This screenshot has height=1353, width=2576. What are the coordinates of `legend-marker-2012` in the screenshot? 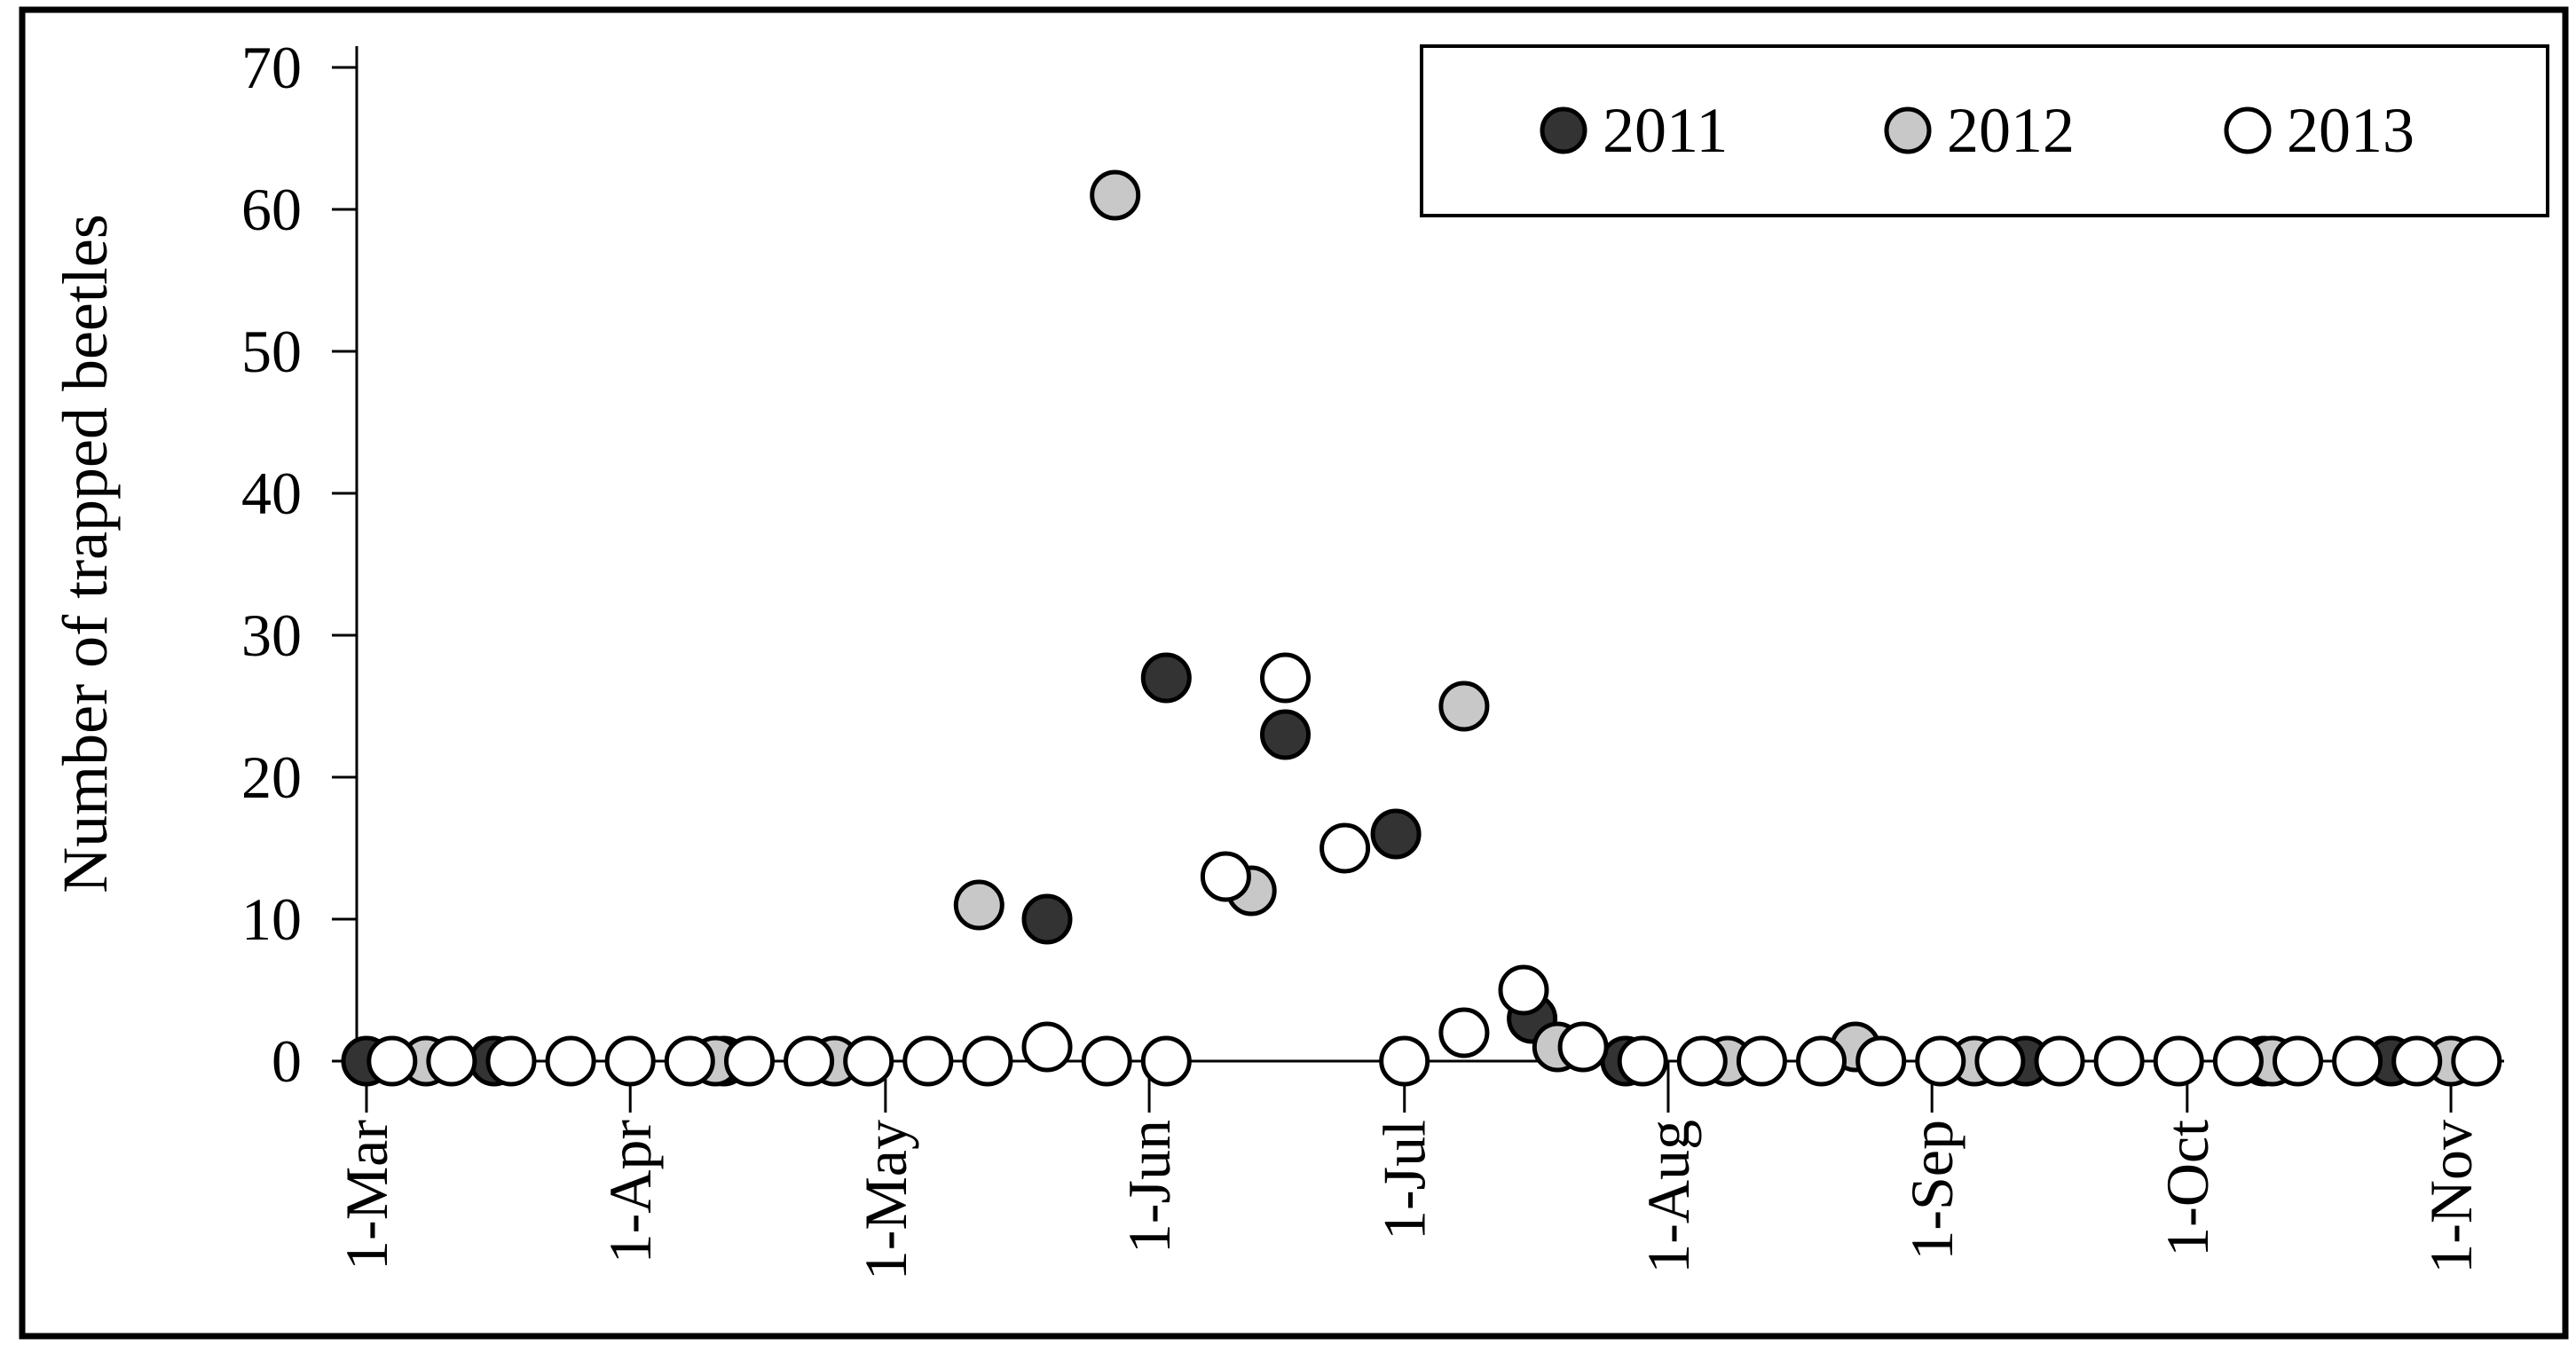 It's located at (1908, 130).